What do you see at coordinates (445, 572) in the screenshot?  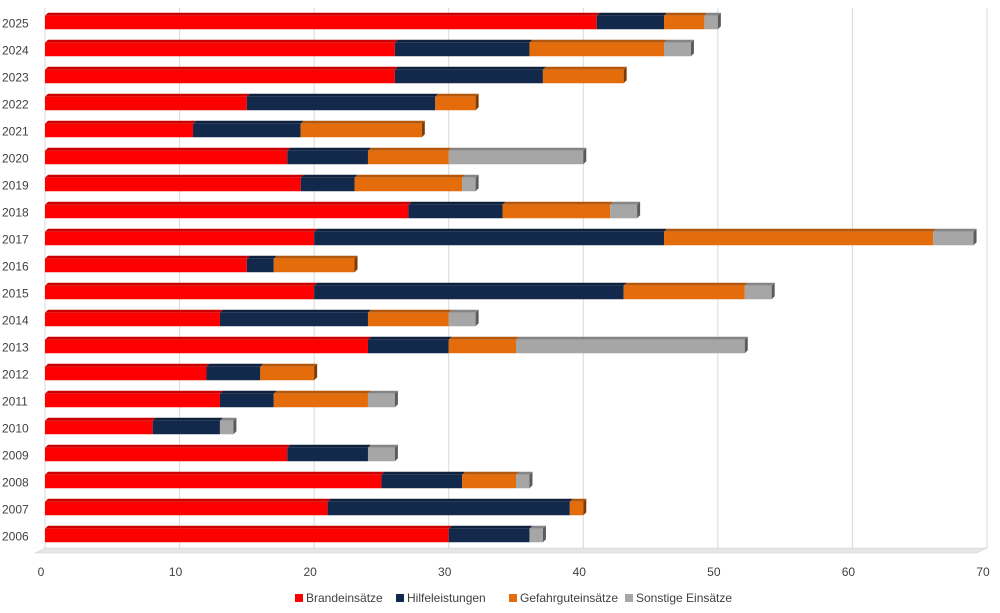 I see `x-tick-label: 30` at bounding box center [445, 572].